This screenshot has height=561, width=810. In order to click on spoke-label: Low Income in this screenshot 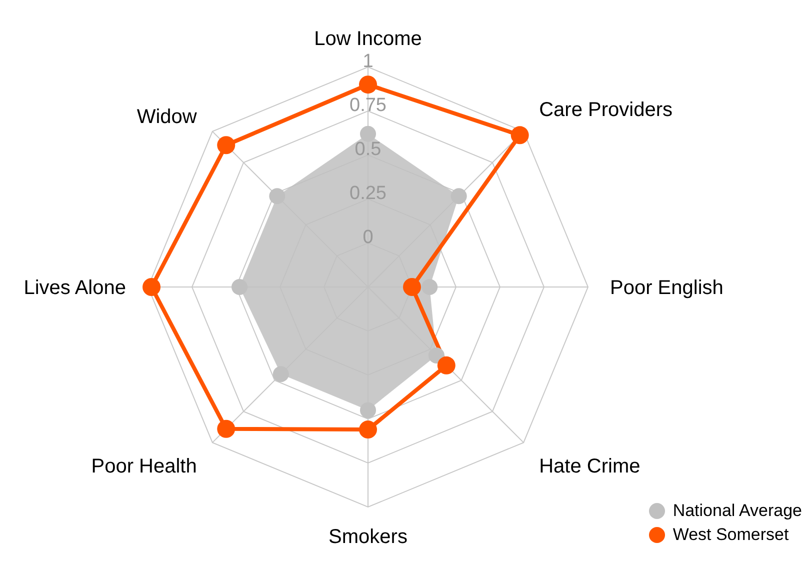, I will do `click(368, 39)`.